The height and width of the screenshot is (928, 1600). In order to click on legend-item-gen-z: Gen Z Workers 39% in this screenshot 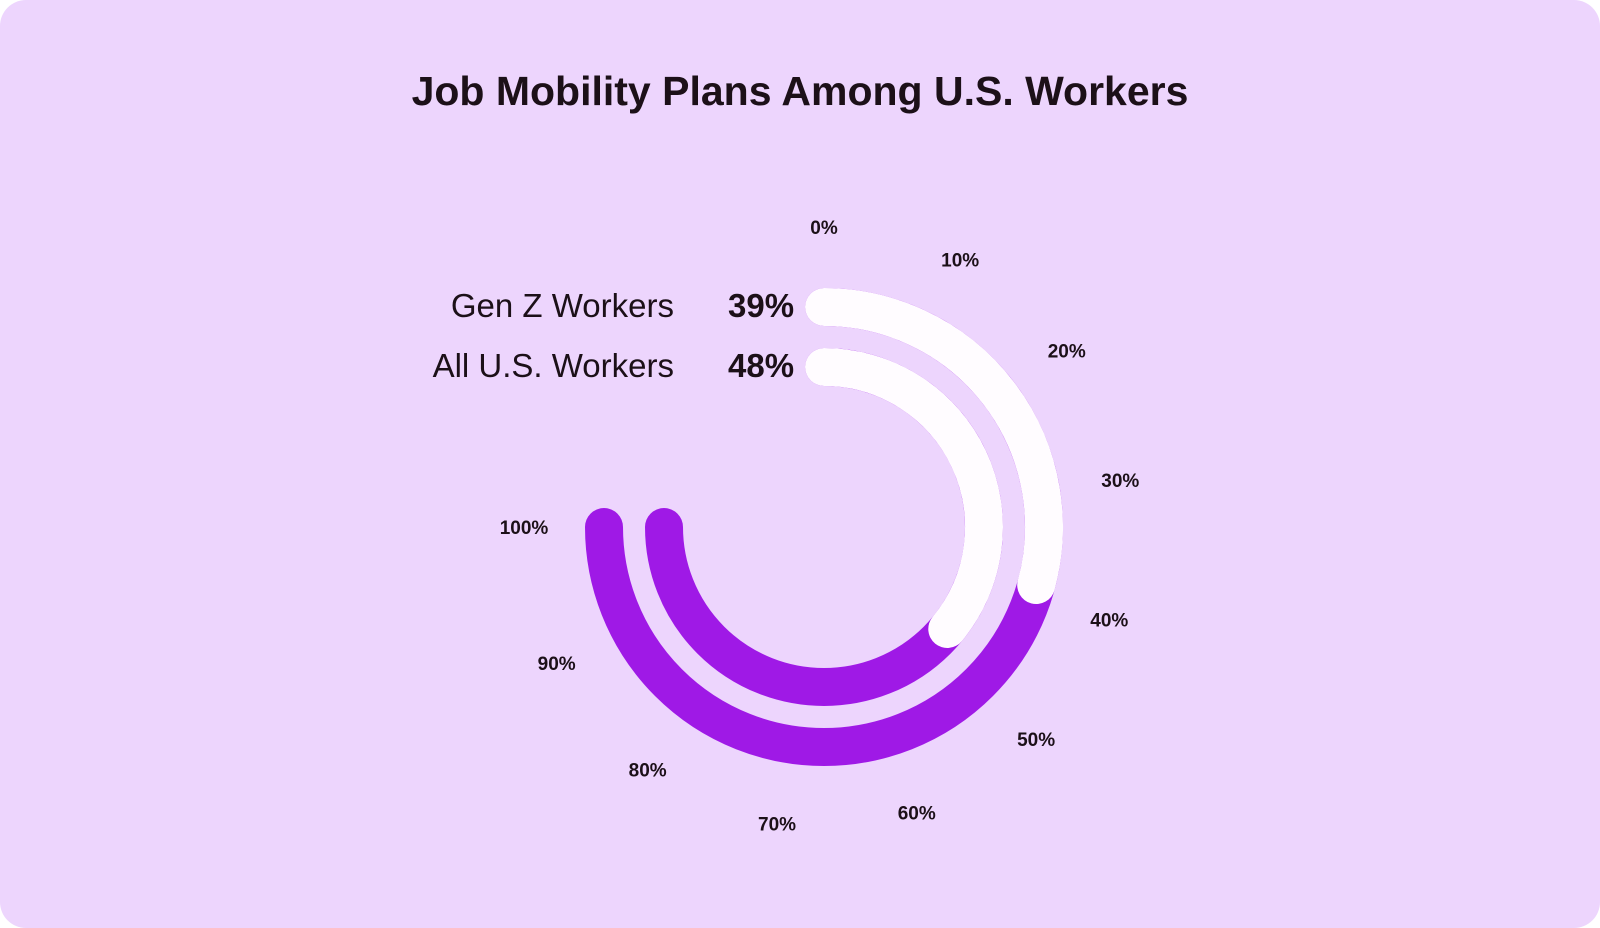, I will do `click(590, 306)`.